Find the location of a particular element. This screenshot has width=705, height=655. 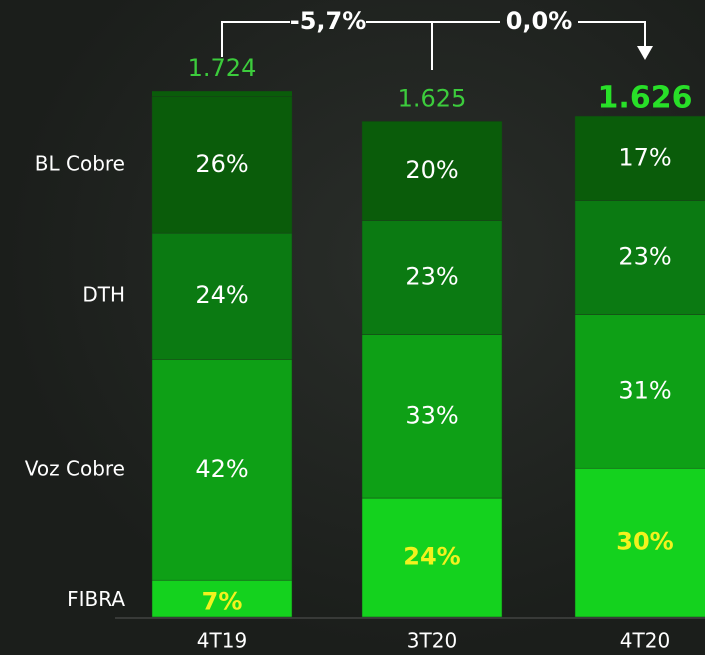

value-label: 30% is located at coordinates (644, 542).